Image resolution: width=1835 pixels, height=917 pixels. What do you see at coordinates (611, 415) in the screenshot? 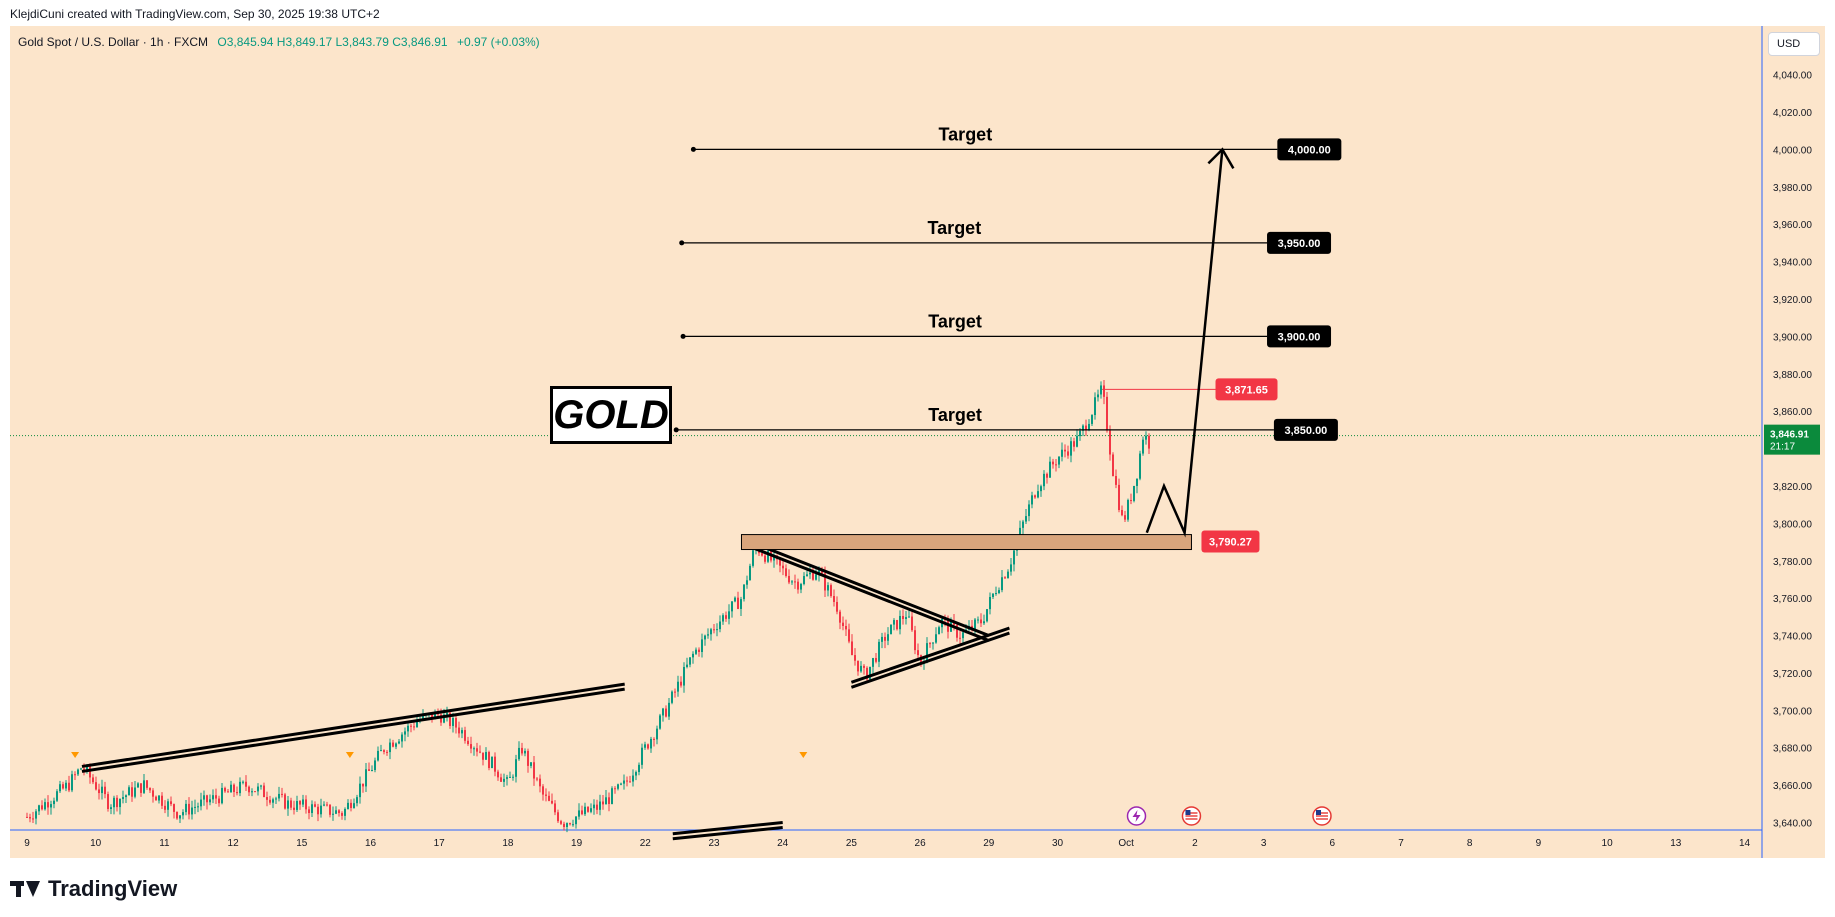
I see `gold-label: GOLD` at bounding box center [611, 415].